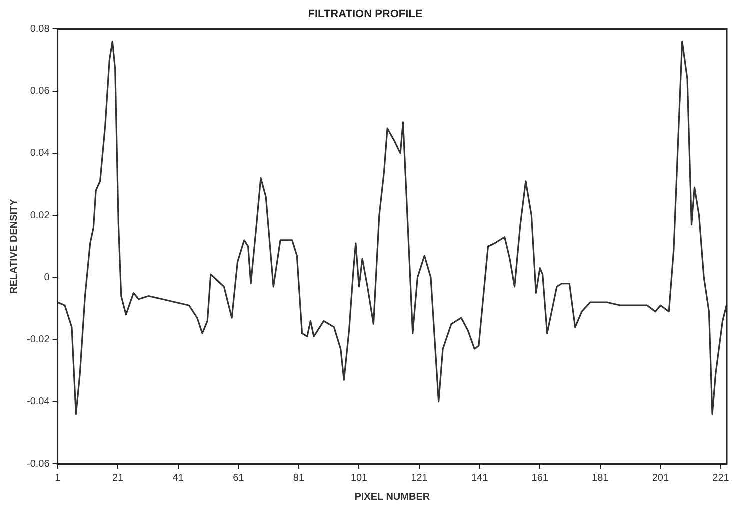 This screenshot has height=513, width=739. Describe the element at coordinates (38, 402) in the screenshot. I see `y-tick-label: -0.04` at that location.